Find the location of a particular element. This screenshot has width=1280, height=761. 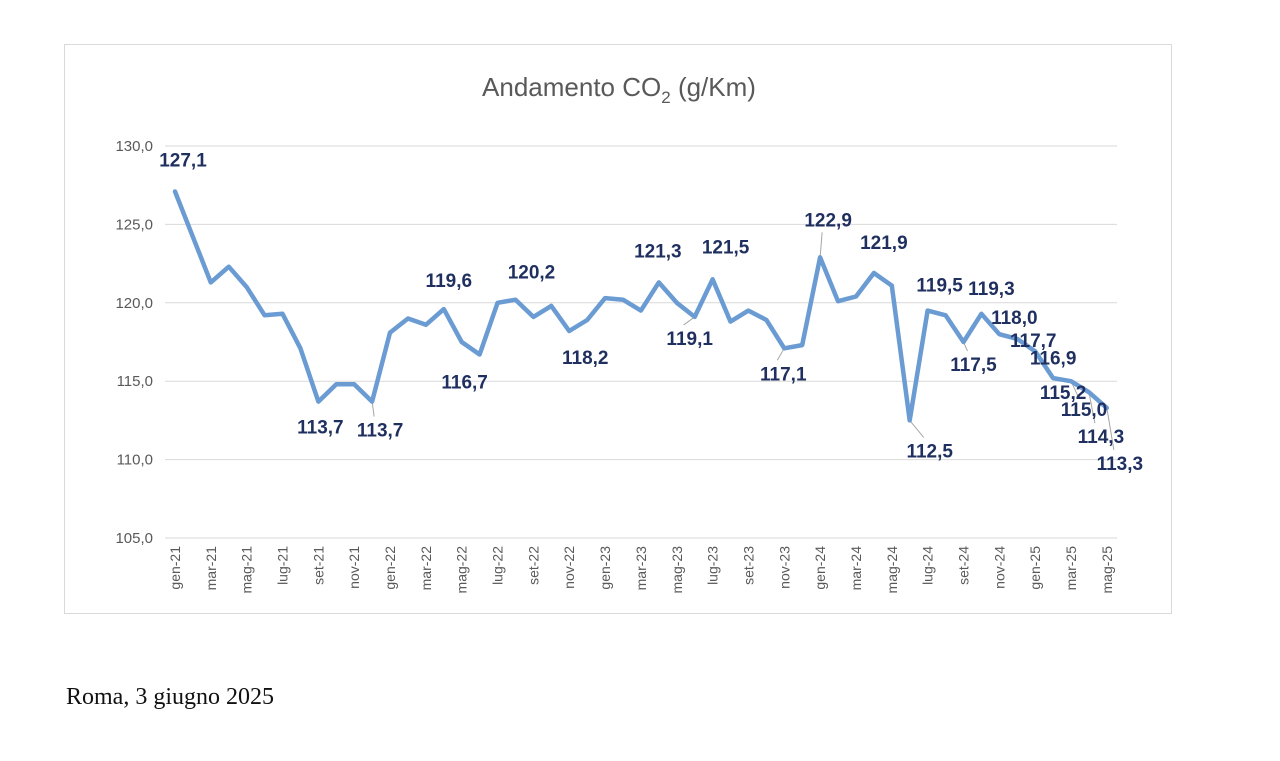

data-label: 116,9 is located at coordinates (1053, 358).